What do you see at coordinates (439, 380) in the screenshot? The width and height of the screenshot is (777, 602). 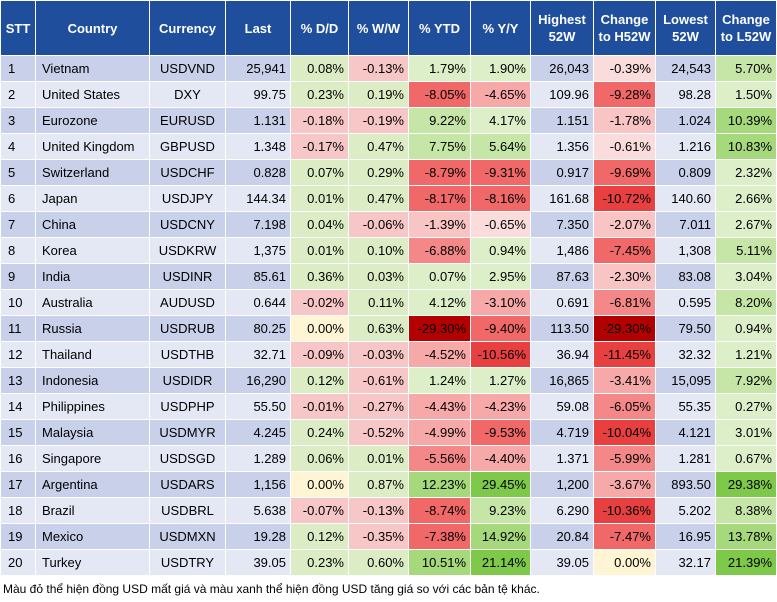 I see `cell-ytd: 1.24%` at bounding box center [439, 380].